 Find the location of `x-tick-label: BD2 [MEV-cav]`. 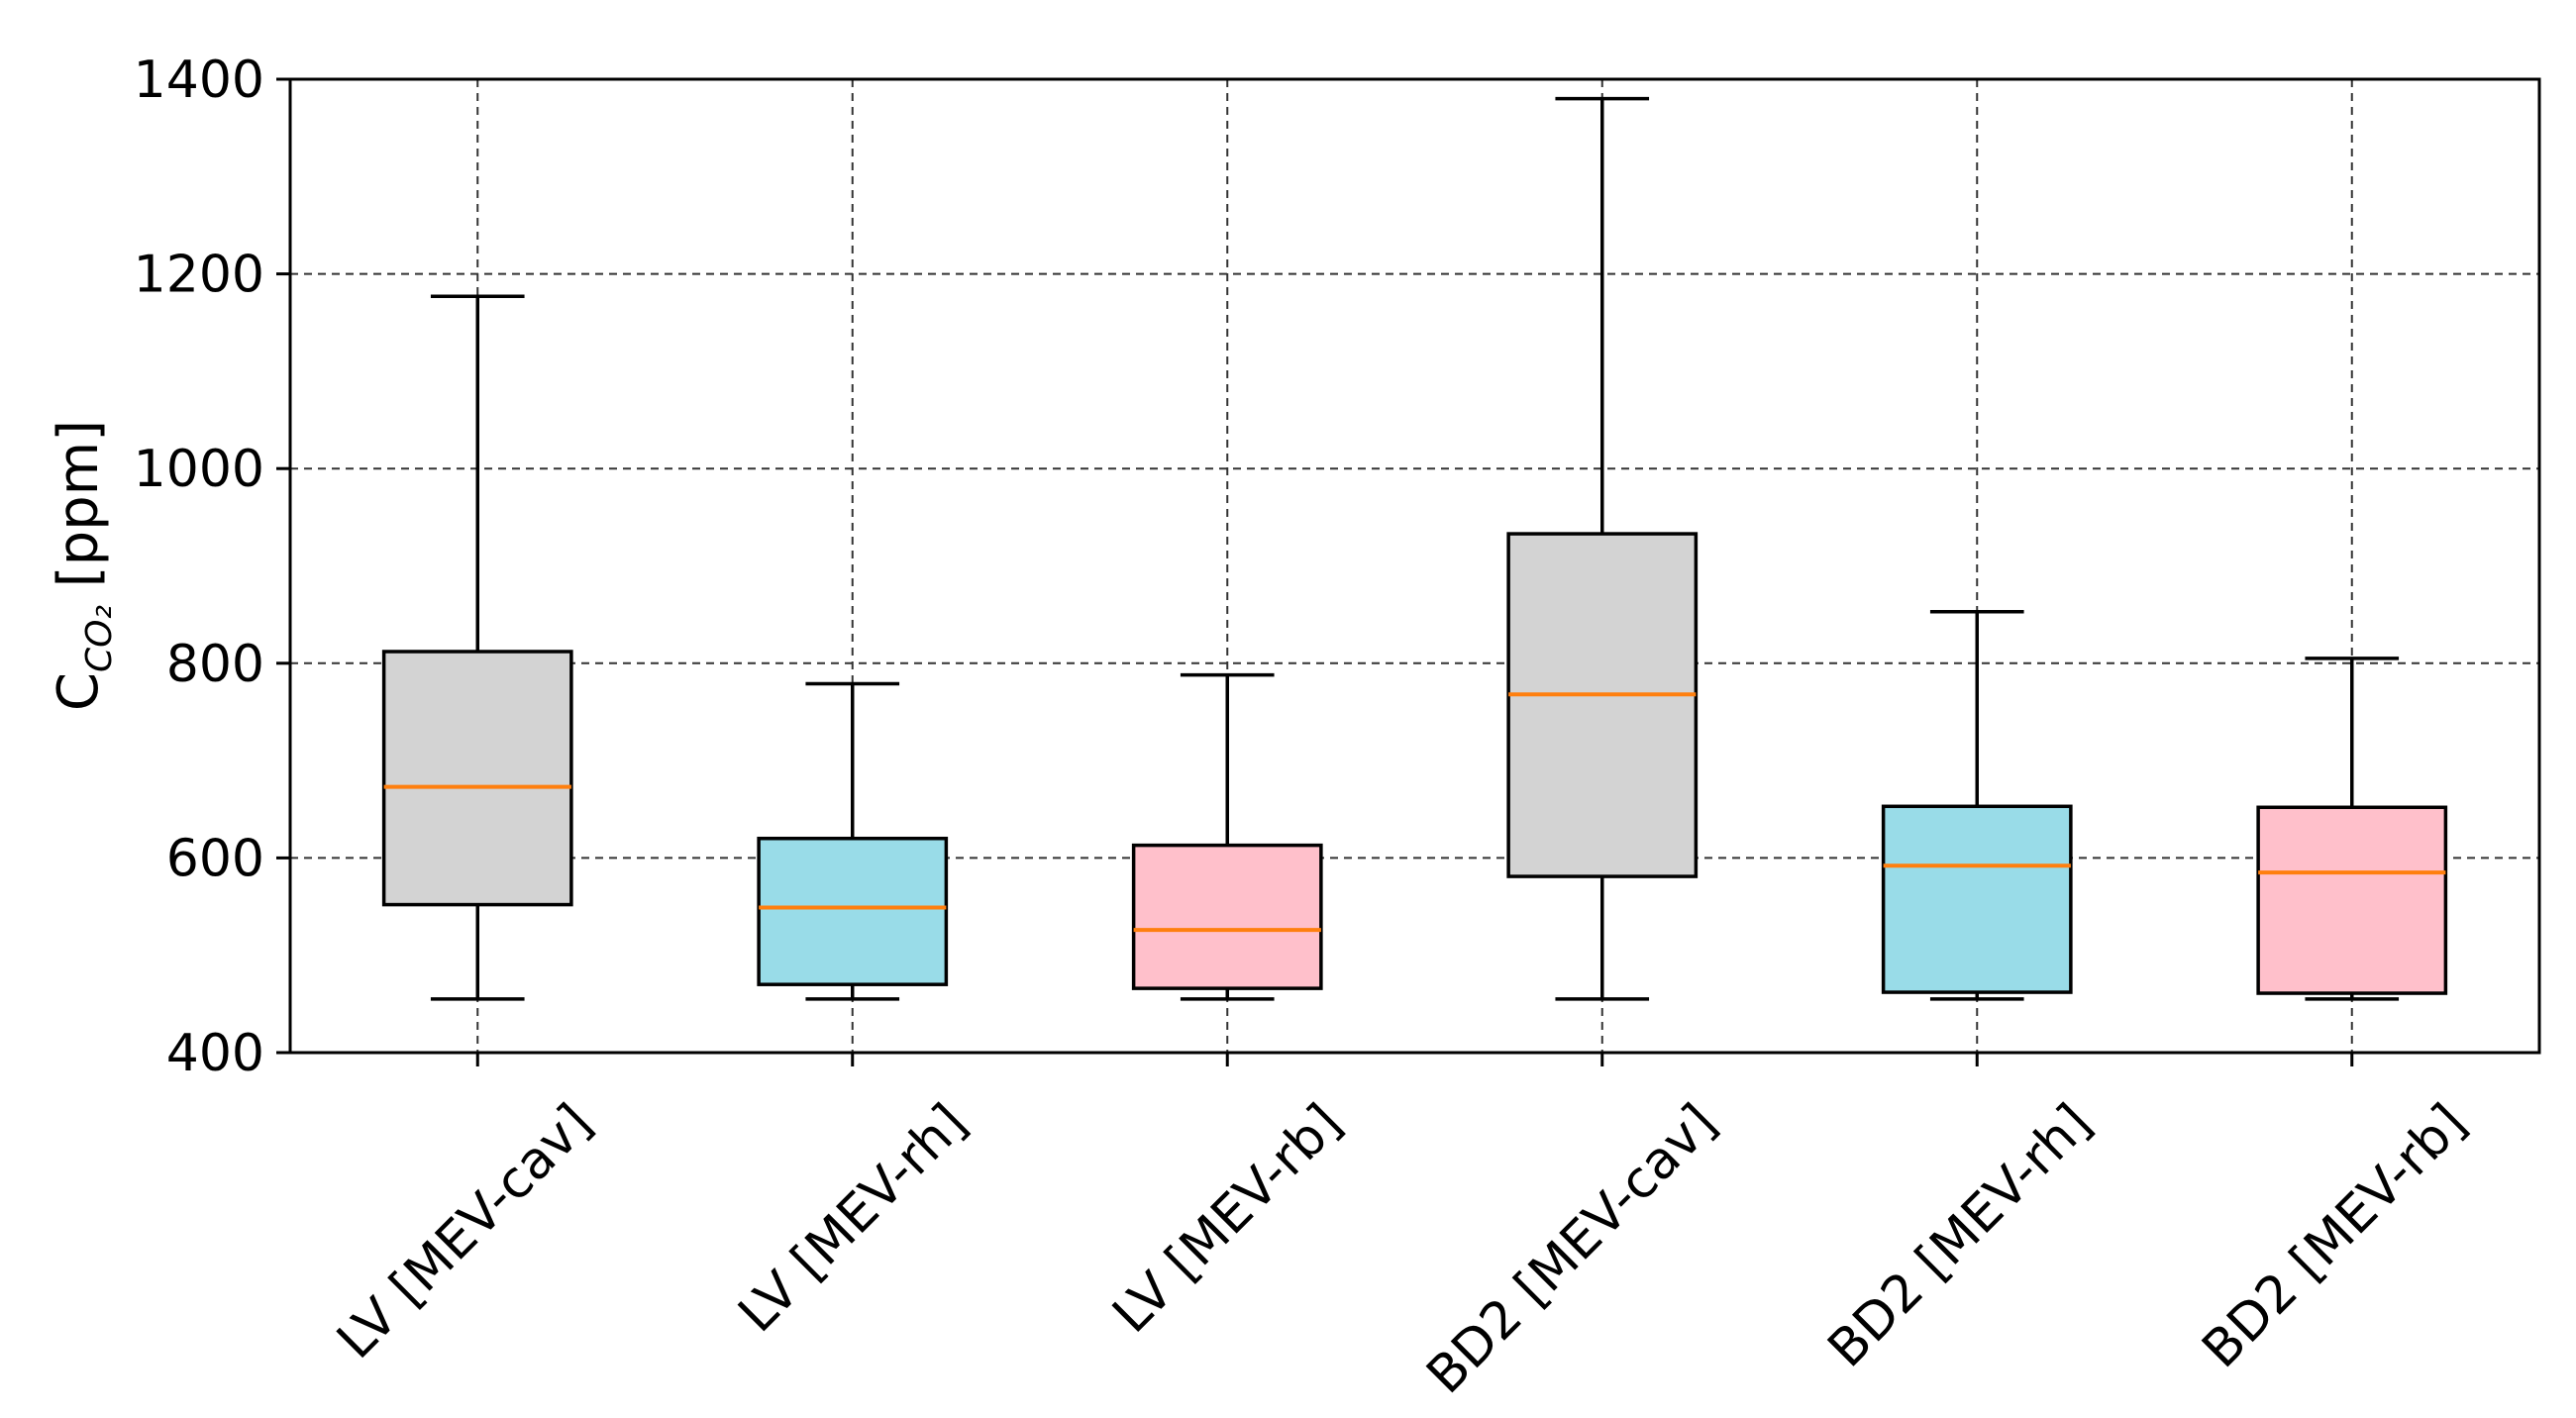

x-tick-label: BD2 [MEV-cav] is located at coordinates (1571, 1249).